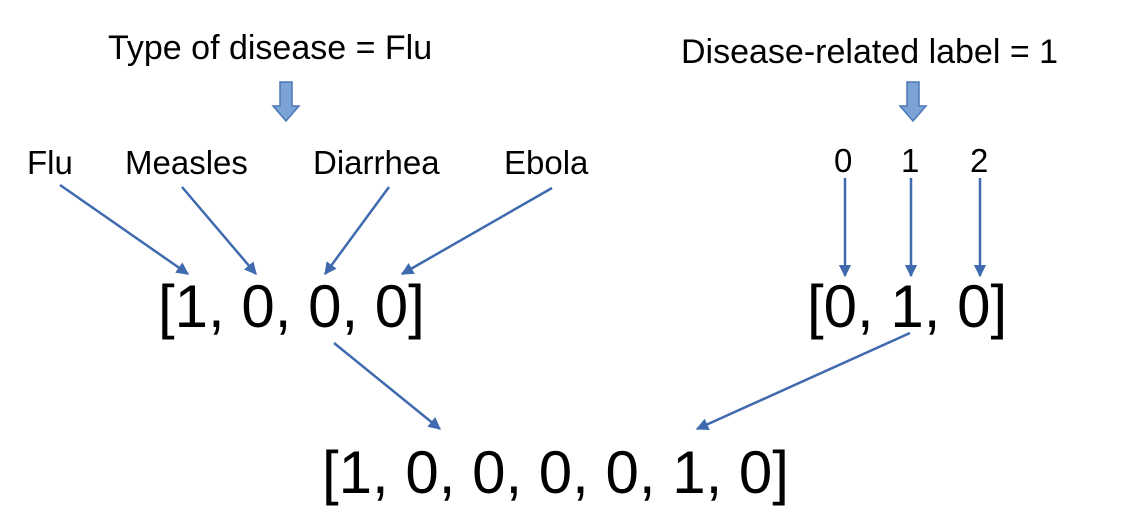  Describe the element at coordinates (124, 229) in the screenshot. I see `arrow-flu-to-vector` at that location.